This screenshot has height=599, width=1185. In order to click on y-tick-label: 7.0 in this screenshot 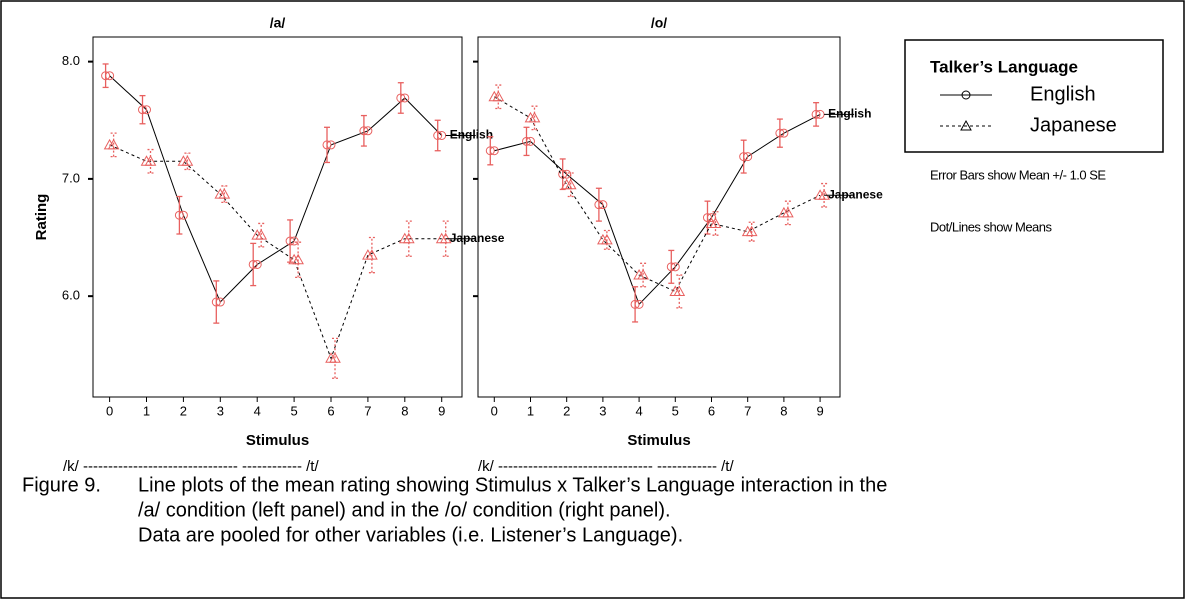, I will do `click(71, 177)`.